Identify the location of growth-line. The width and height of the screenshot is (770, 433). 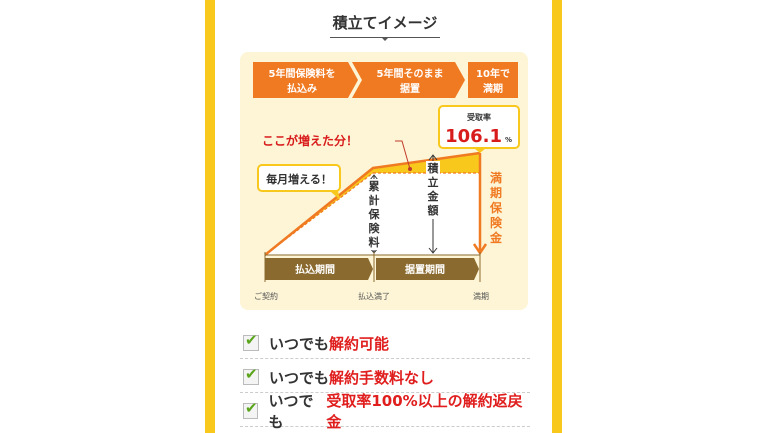
(372, 203).